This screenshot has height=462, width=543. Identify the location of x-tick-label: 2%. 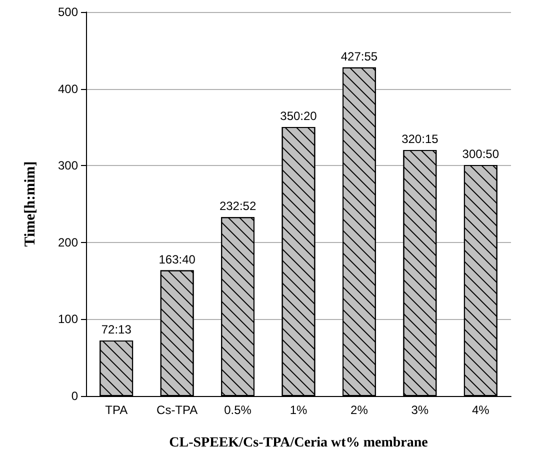
(359, 410).